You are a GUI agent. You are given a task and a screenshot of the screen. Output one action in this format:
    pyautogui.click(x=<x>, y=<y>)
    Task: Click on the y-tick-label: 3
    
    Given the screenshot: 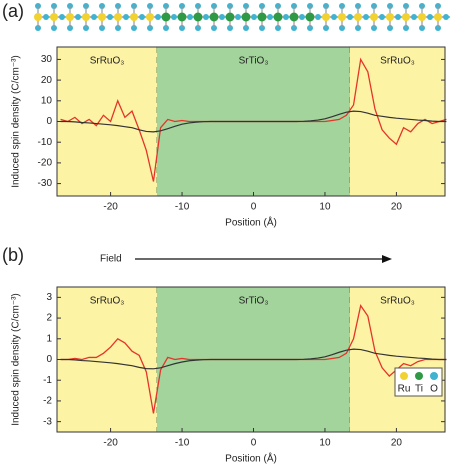 What is the action you would take?
    pyautogui.click(x=49, y=297)
    